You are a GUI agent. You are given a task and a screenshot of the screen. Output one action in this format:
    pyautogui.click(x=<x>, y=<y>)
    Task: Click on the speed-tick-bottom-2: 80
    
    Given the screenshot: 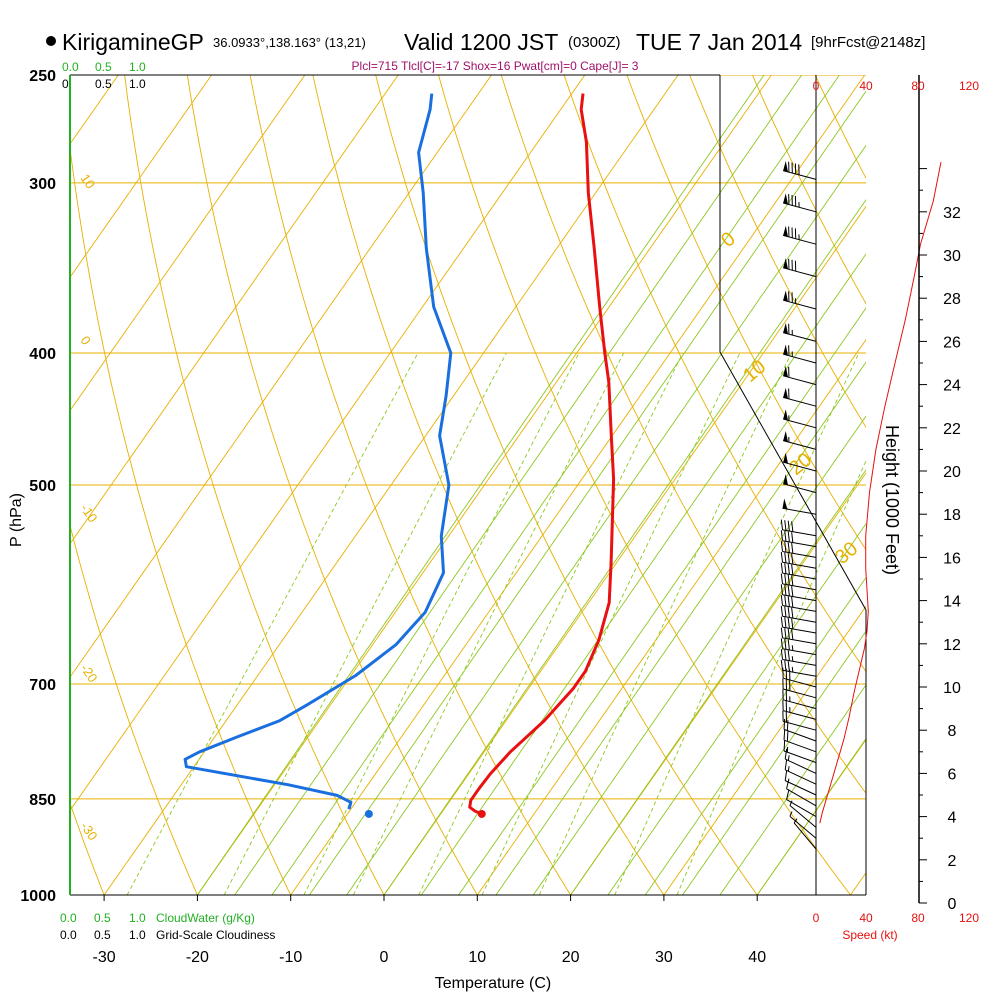 What is the action you would take?
    pyautogui.click(x=918, y=918)
    